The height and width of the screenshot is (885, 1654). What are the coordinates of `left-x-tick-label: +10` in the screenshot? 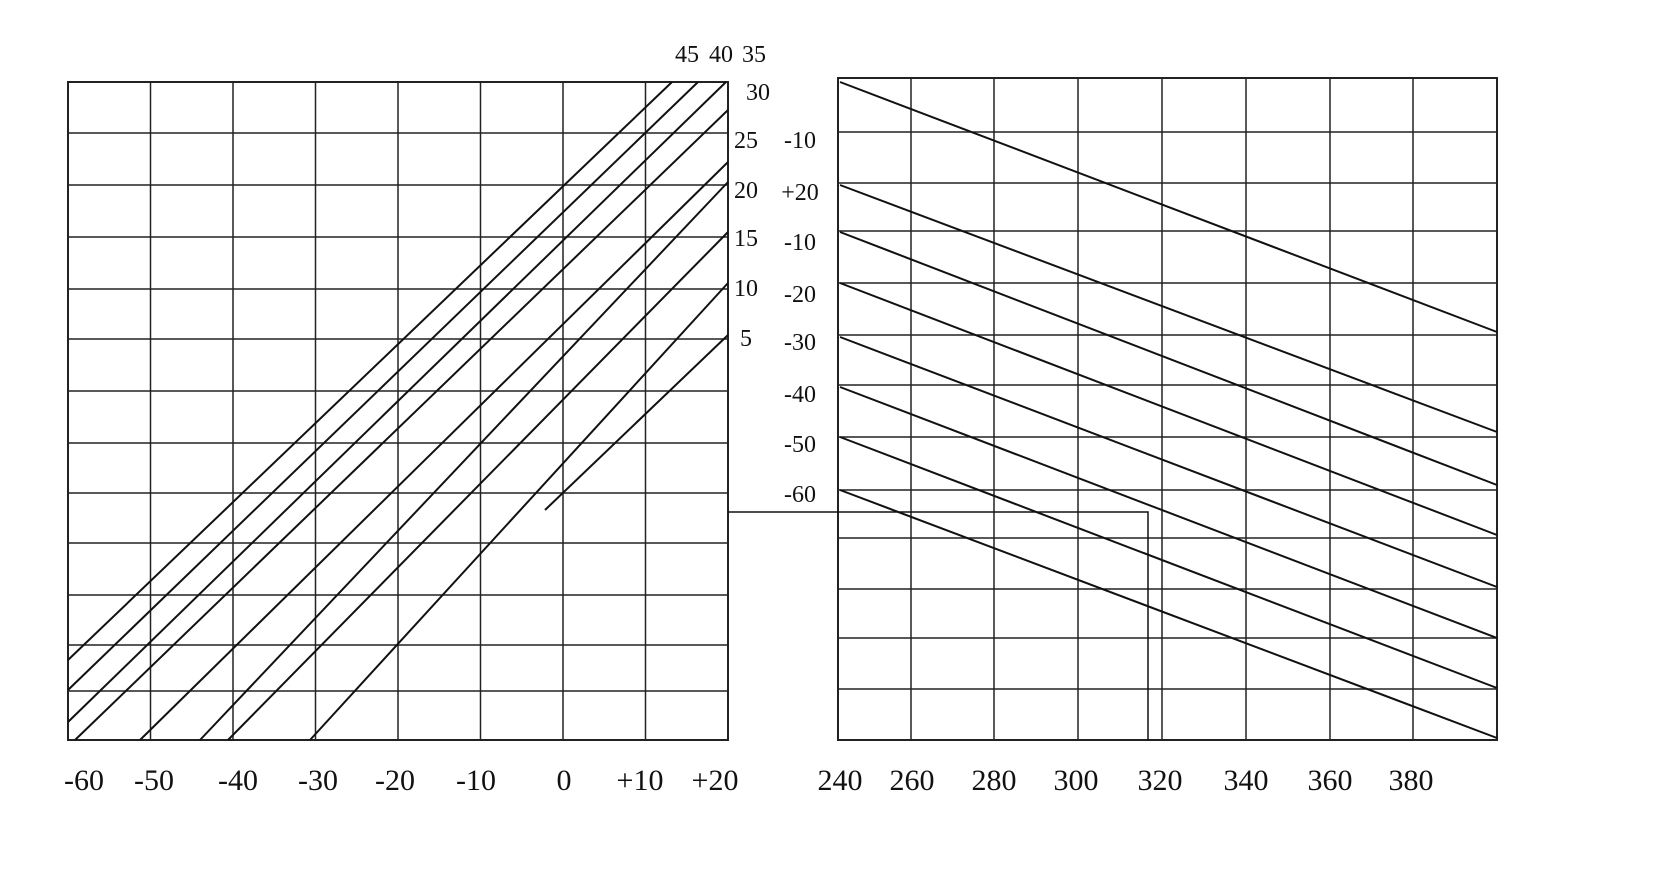 It's located at (640, 780).